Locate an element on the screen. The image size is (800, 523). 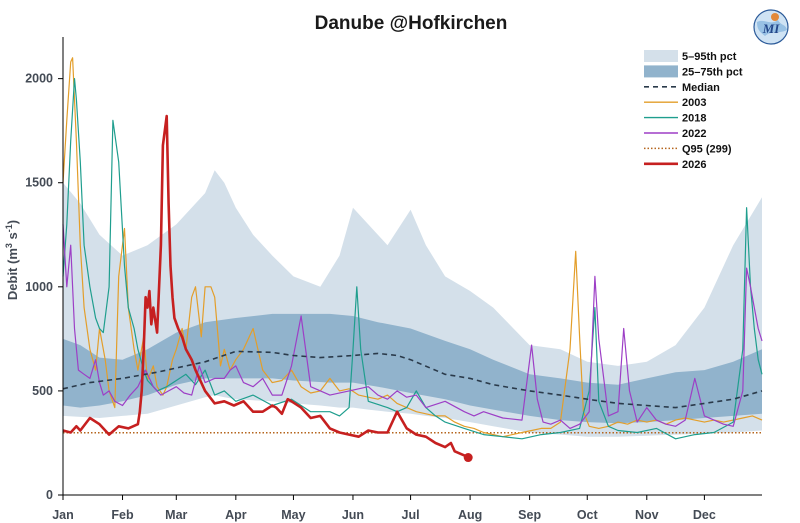
legend-label: Median is located at coordinates (701, 88).